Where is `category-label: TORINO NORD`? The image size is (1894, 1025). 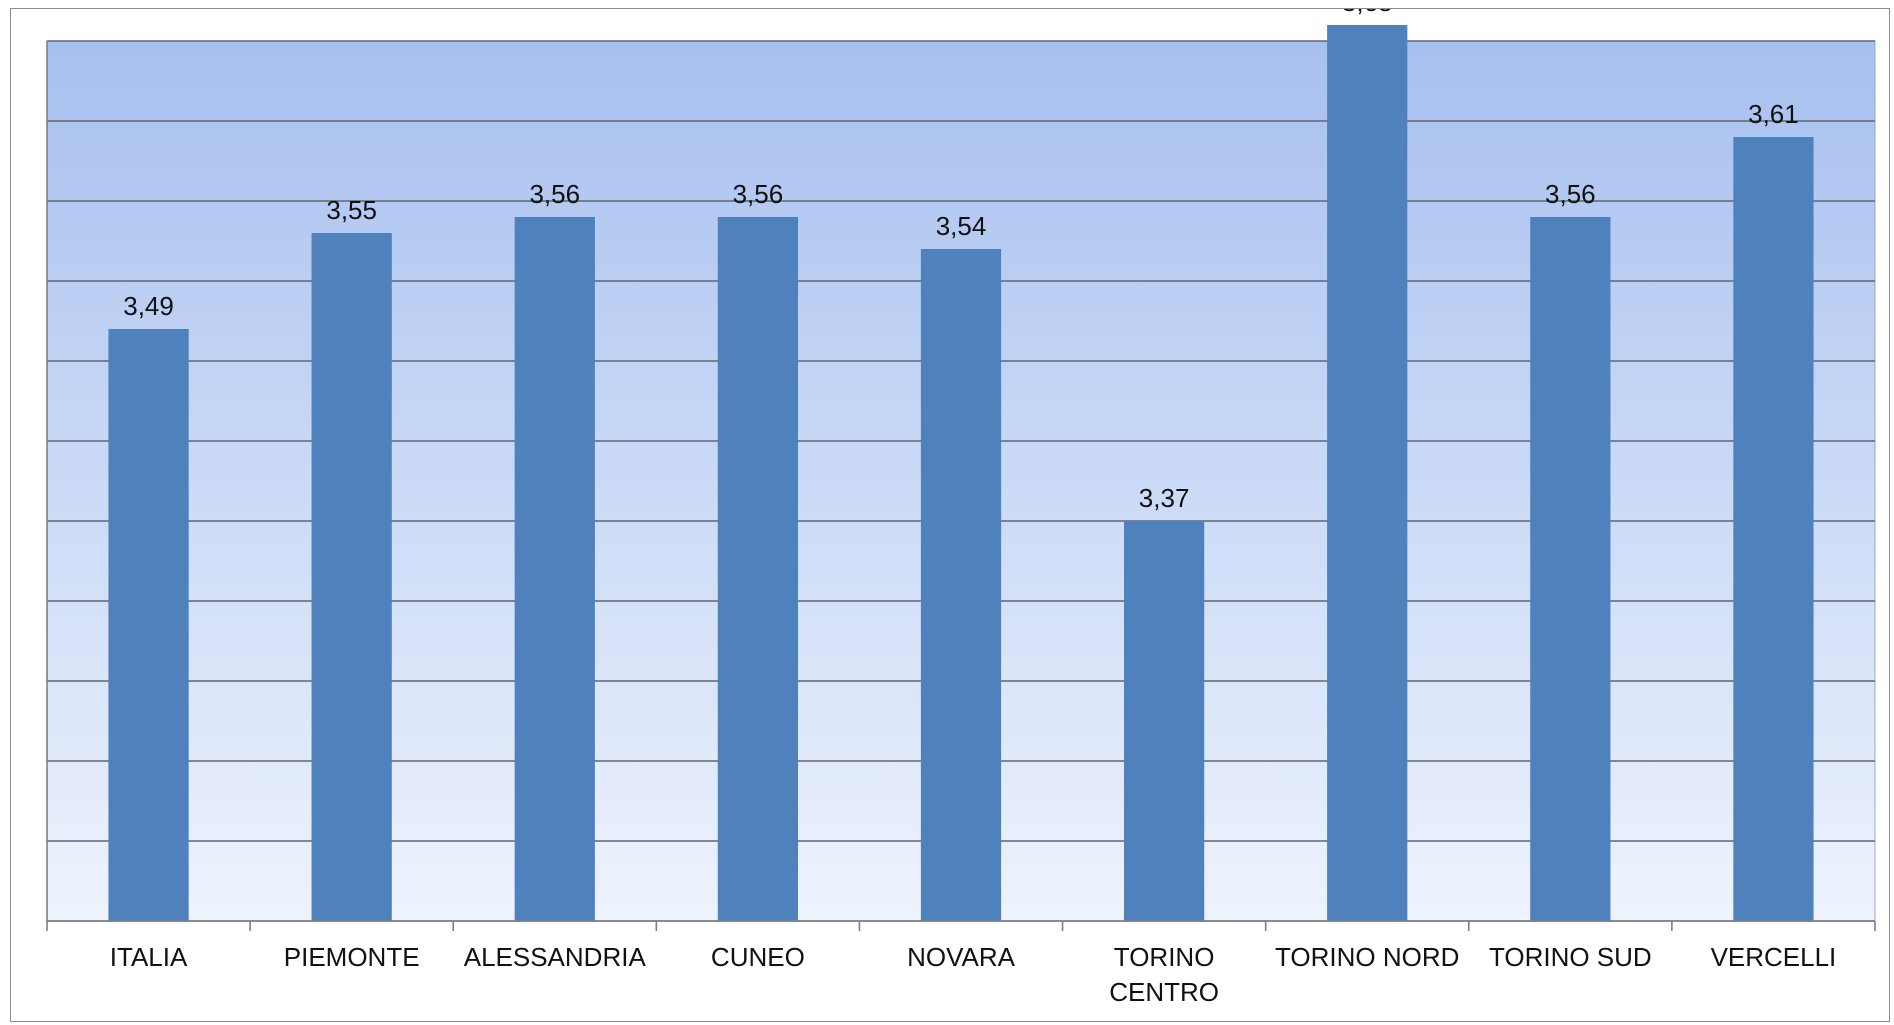
category-label: TORINO NORD is located at coordinates (1367, 957).